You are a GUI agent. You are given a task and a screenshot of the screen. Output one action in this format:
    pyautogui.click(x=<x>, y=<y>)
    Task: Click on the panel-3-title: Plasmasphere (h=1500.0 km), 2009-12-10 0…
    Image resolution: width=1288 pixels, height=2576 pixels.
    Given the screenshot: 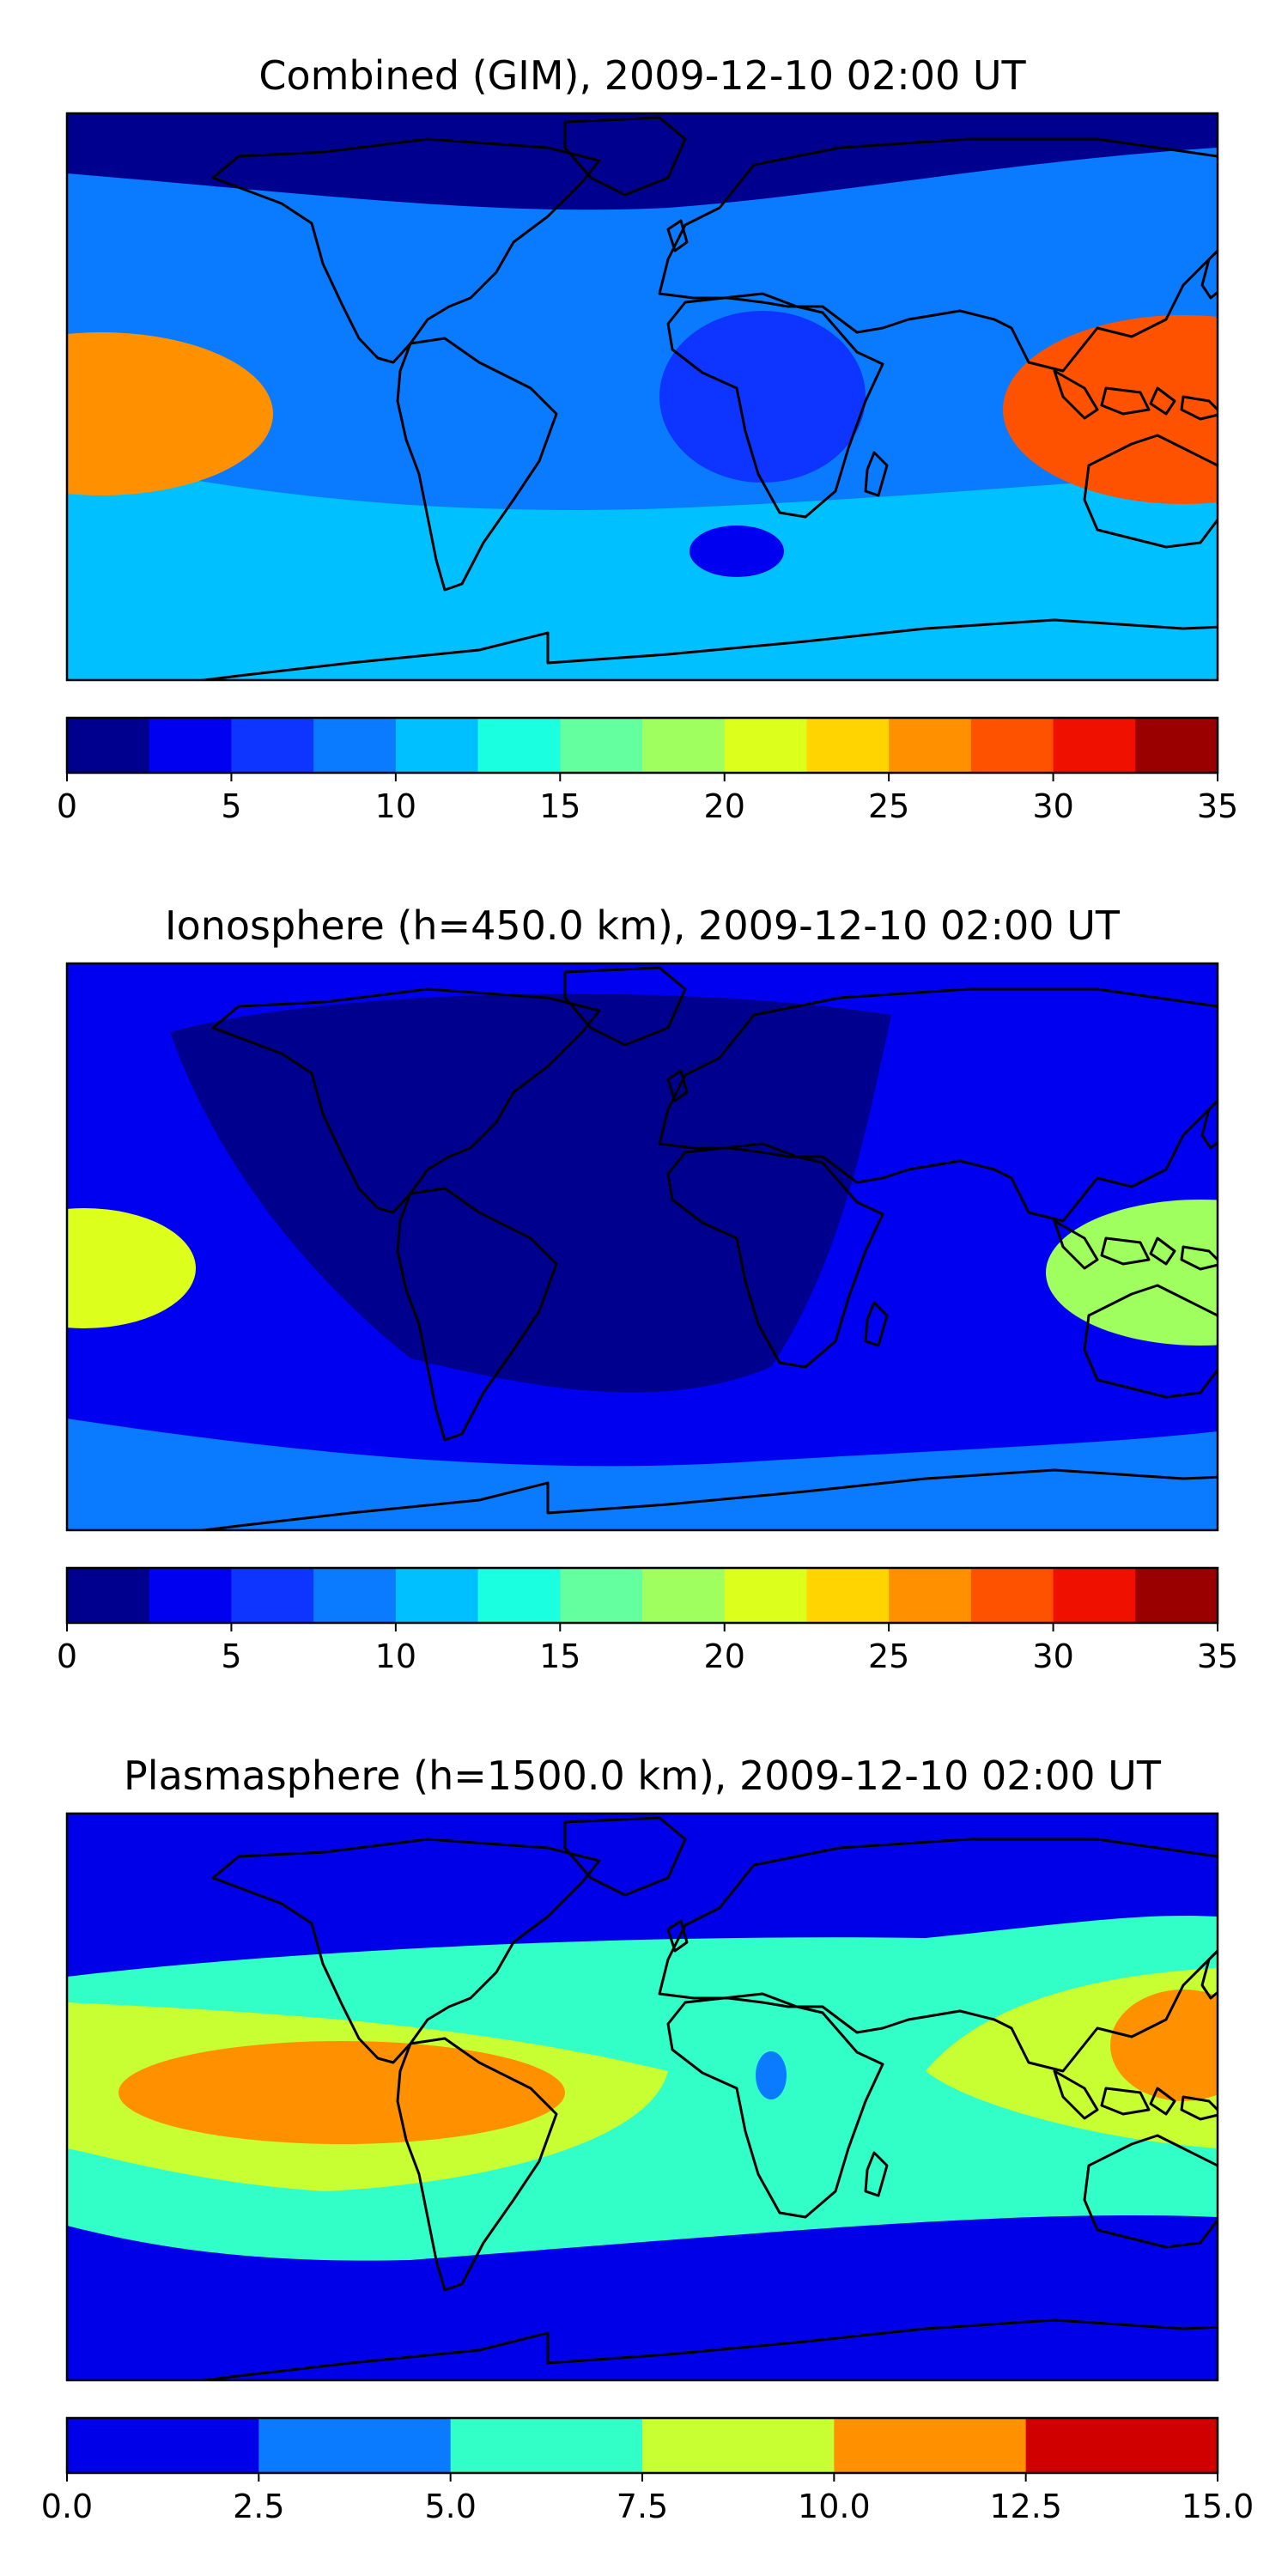 What is the action you would take?
    pyautogui.click(x=643, y=1776)
    